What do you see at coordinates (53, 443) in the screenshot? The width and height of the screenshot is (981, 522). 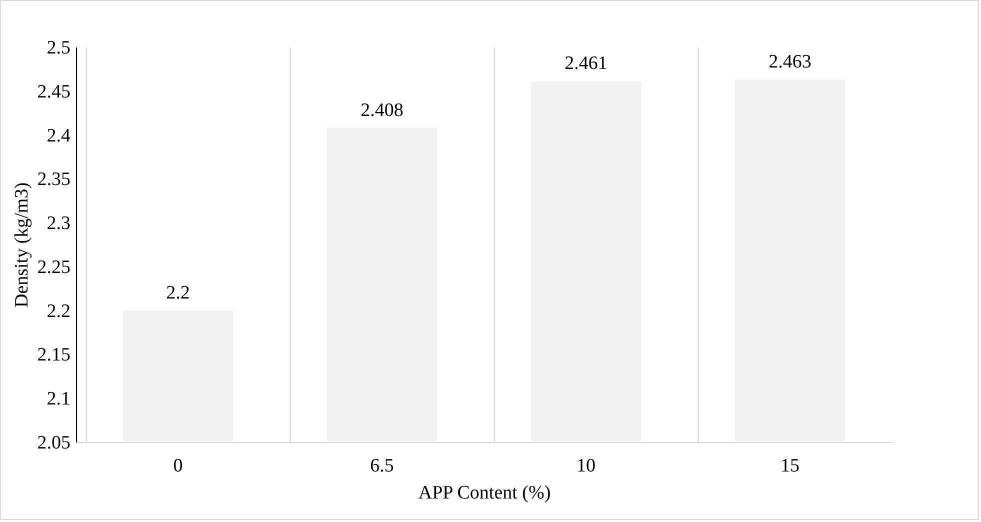 I see `y-tick-label: 2.05` at bounding box center [53, 443].